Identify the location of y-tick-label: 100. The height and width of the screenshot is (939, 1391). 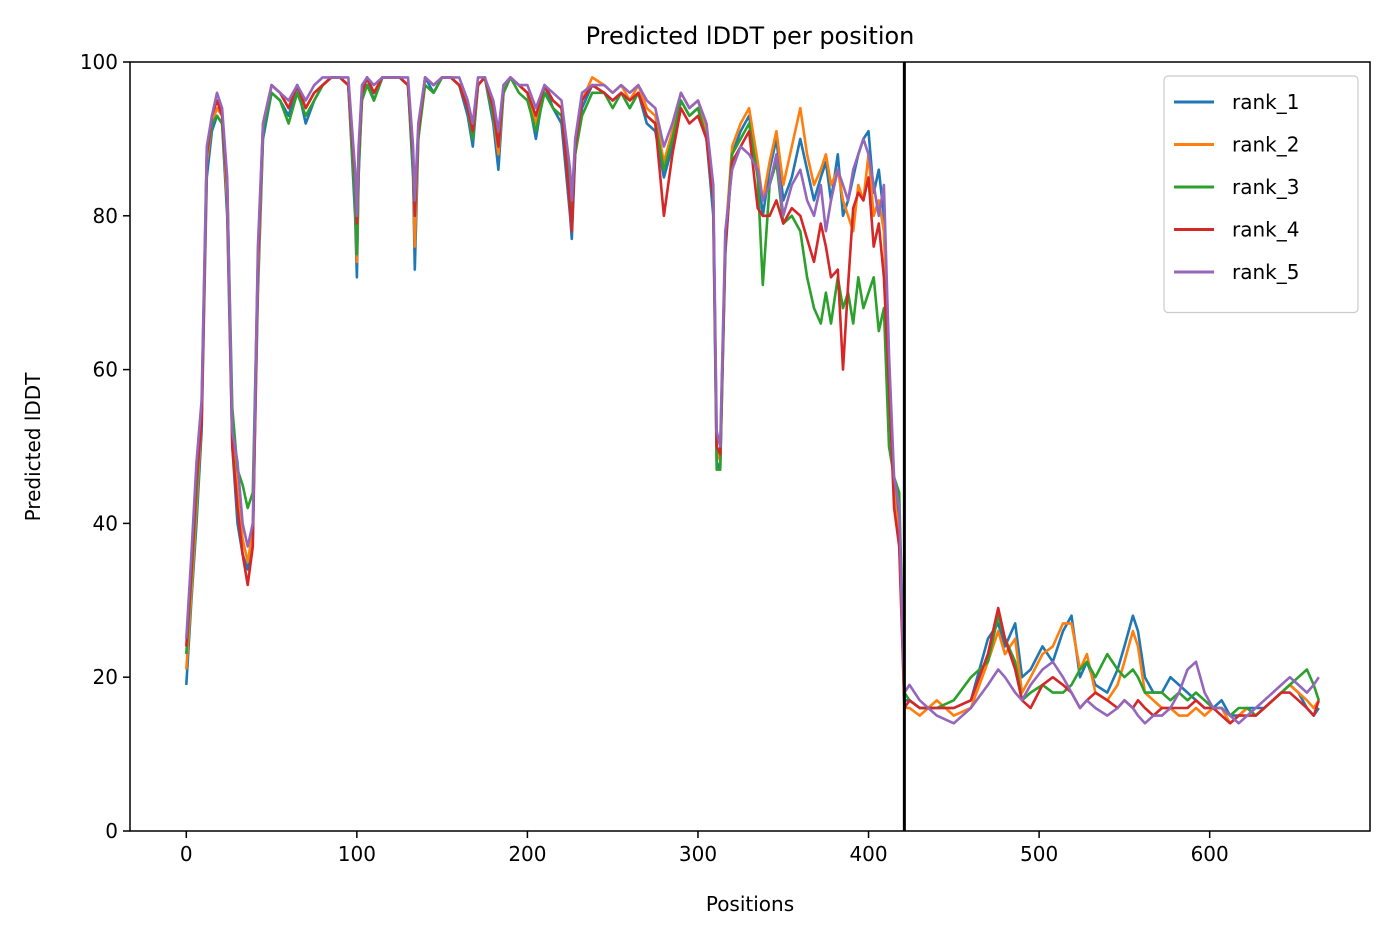
(99, 62).